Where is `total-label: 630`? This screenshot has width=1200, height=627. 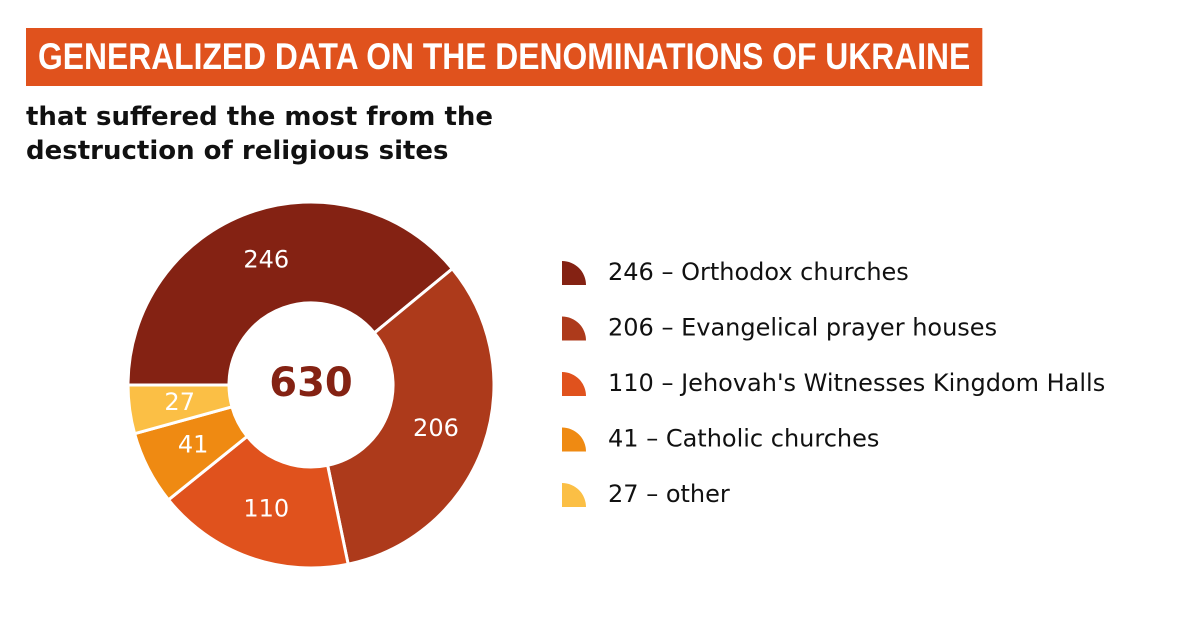
total-label: 630 is located at coordinates (311, 383).